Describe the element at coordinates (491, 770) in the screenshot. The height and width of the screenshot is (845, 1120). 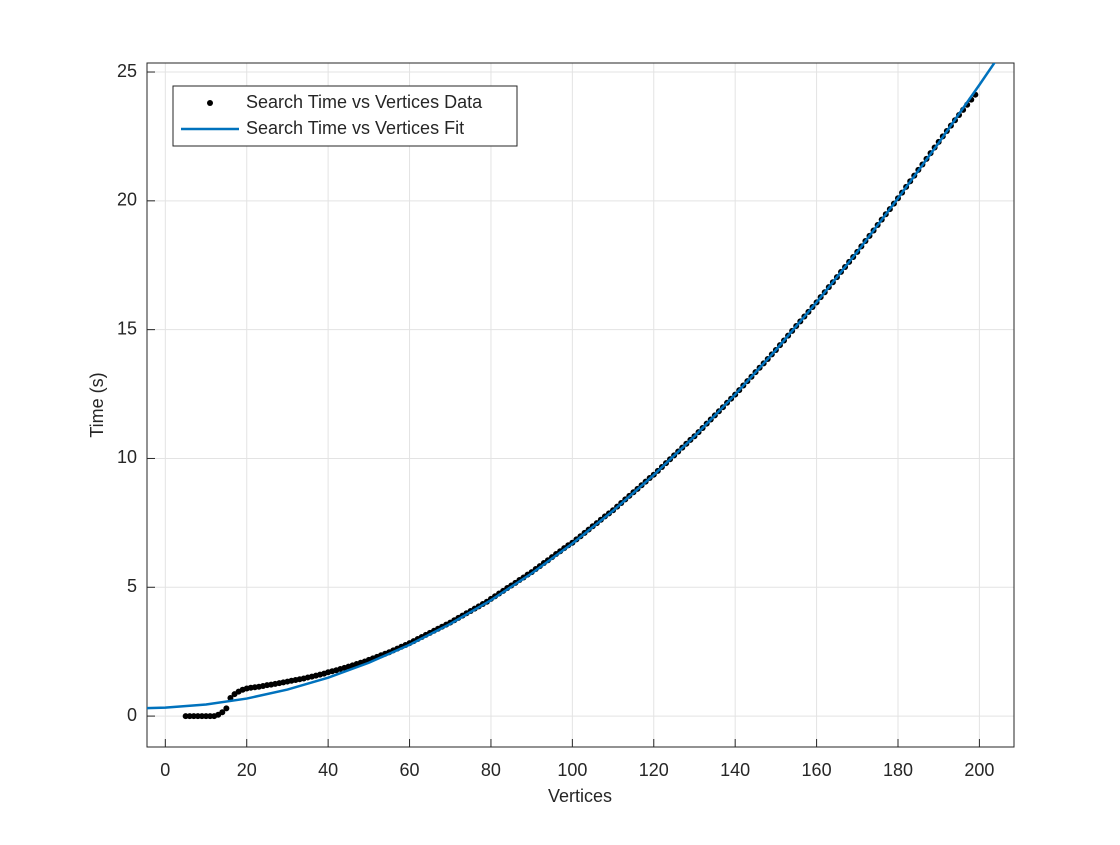
I see `x-tick-label: 80` at that location.